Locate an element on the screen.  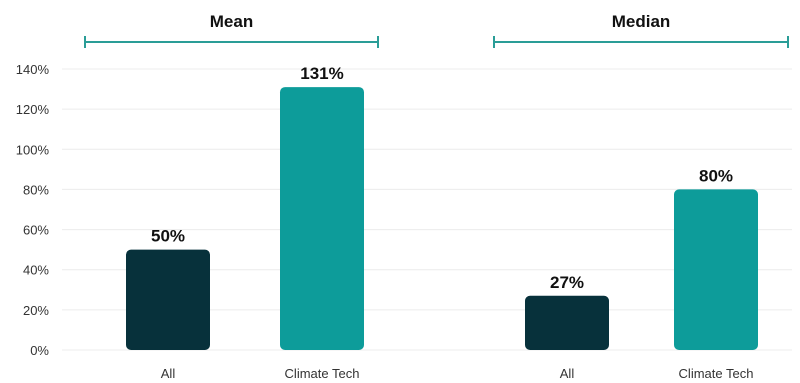
y-tick-label: 60% is located at coordinates (36, 230).